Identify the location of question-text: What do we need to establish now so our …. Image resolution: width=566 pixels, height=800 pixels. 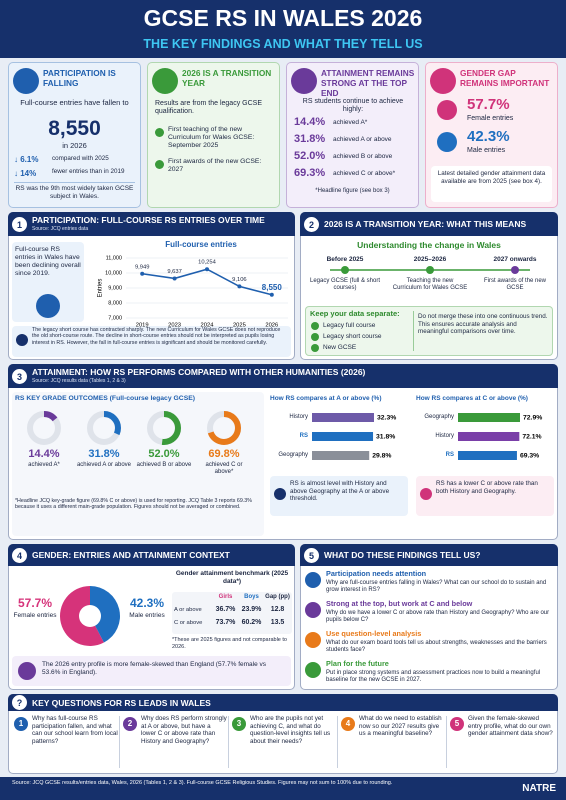
(400, 726).